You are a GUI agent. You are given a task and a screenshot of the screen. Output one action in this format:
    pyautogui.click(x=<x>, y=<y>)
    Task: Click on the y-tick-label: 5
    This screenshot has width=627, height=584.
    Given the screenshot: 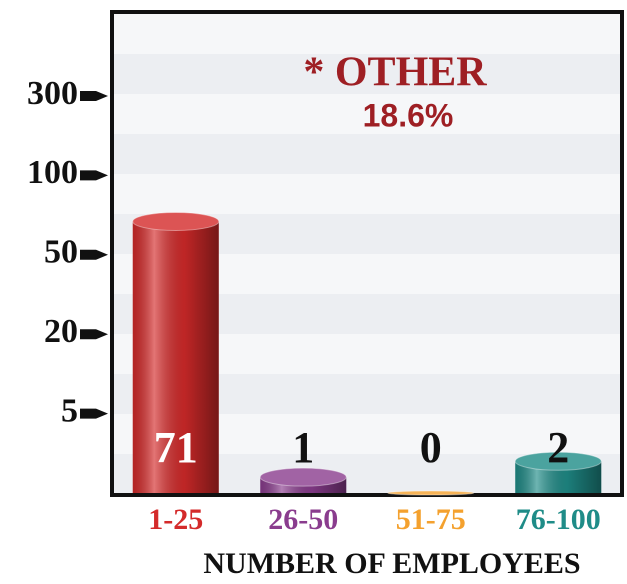 What is the action you would take?
    pyautogui.click(x=69, y=410)
    